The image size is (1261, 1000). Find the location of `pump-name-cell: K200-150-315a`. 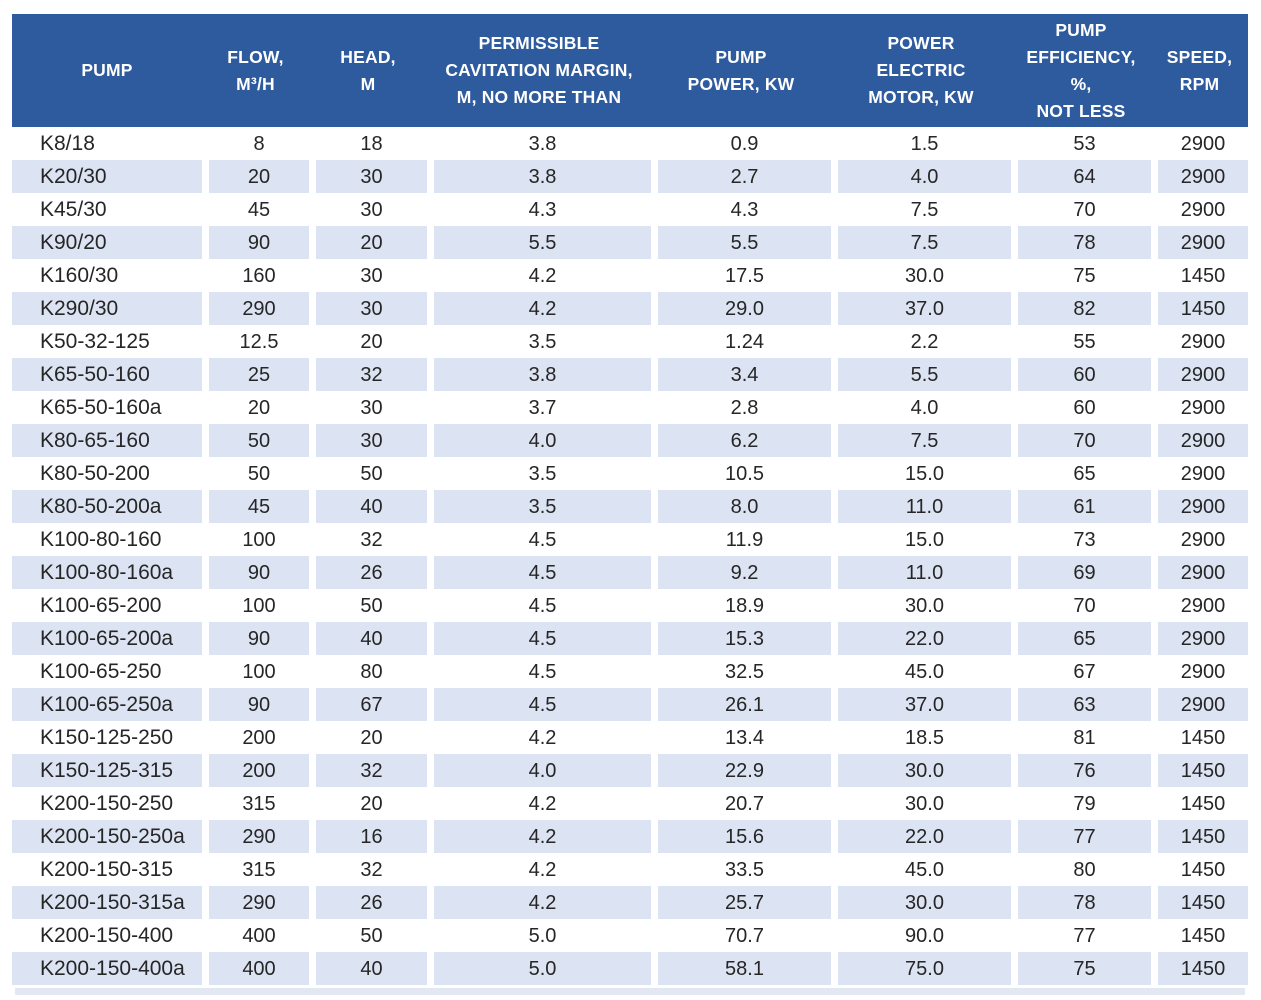

pump-name-cell: K200-150-315a is located at coordinates (107, 902).